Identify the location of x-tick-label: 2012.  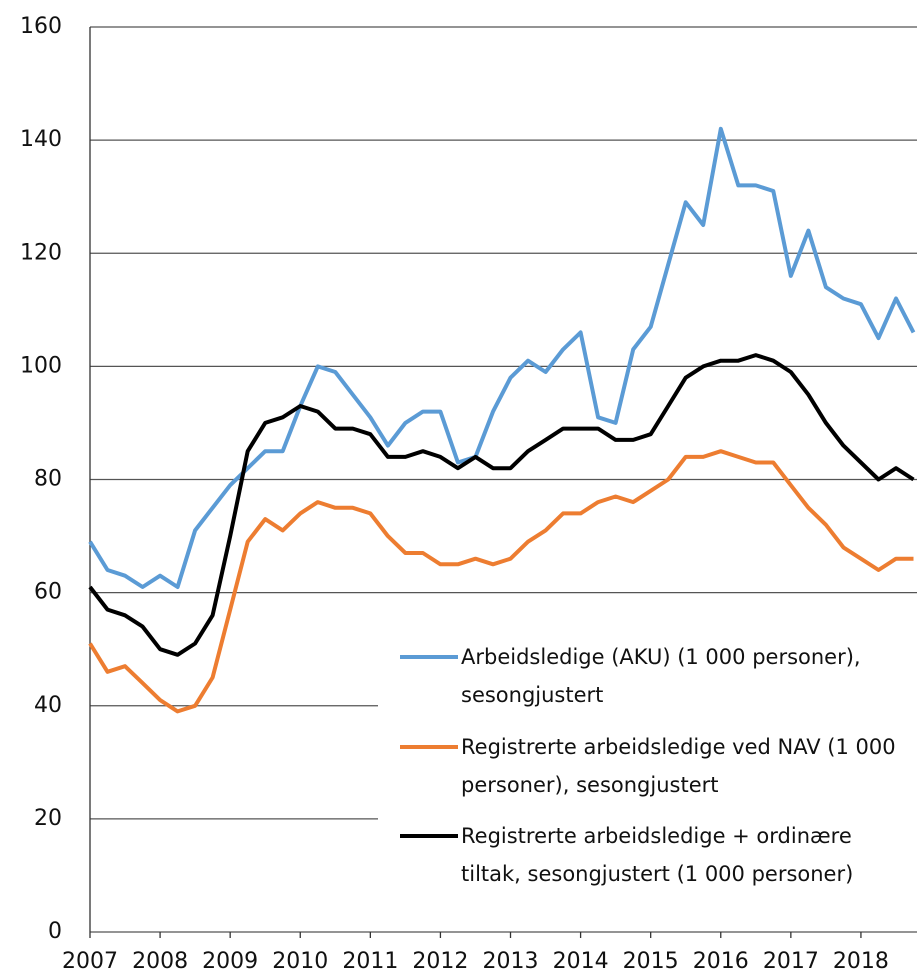
(440, 961).